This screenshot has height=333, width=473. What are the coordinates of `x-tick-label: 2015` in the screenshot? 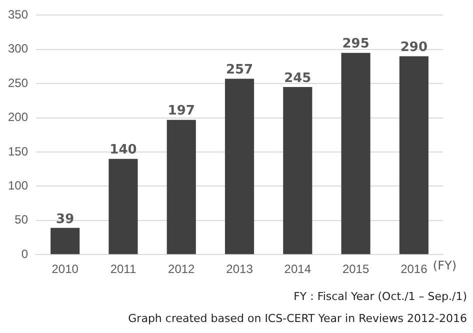 It's located at (356, 269).